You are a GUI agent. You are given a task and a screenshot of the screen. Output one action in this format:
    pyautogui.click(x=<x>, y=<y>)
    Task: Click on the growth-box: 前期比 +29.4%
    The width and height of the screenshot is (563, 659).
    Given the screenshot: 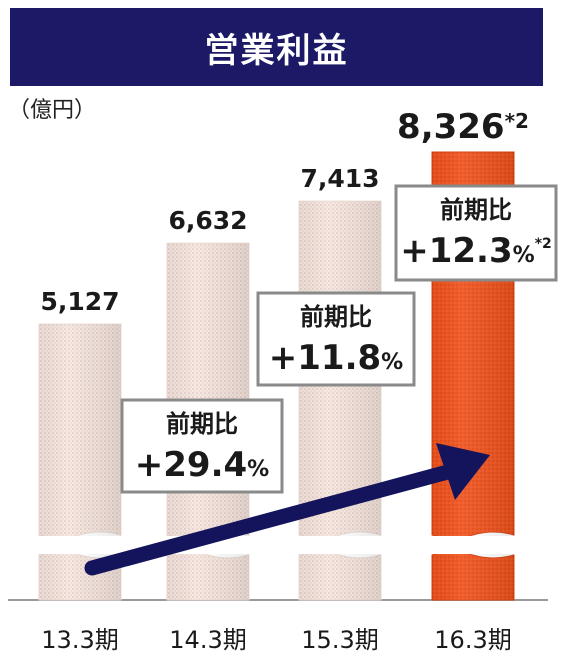 What is the action you would take?
    pyautogui.click(x=202, y=446)
    